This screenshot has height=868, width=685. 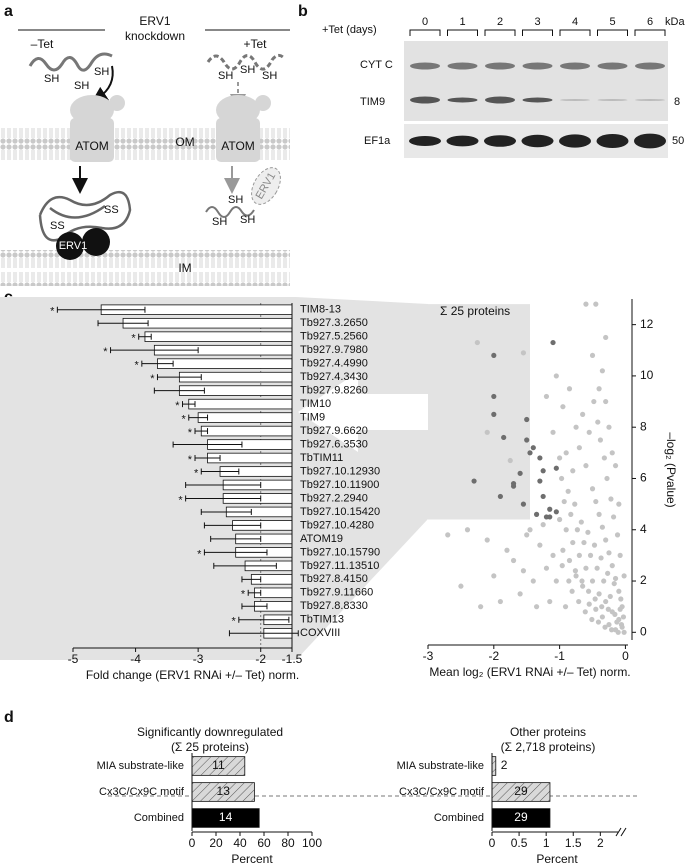 I want to click on x-tick-label: 100, so click(x=312, y=843).